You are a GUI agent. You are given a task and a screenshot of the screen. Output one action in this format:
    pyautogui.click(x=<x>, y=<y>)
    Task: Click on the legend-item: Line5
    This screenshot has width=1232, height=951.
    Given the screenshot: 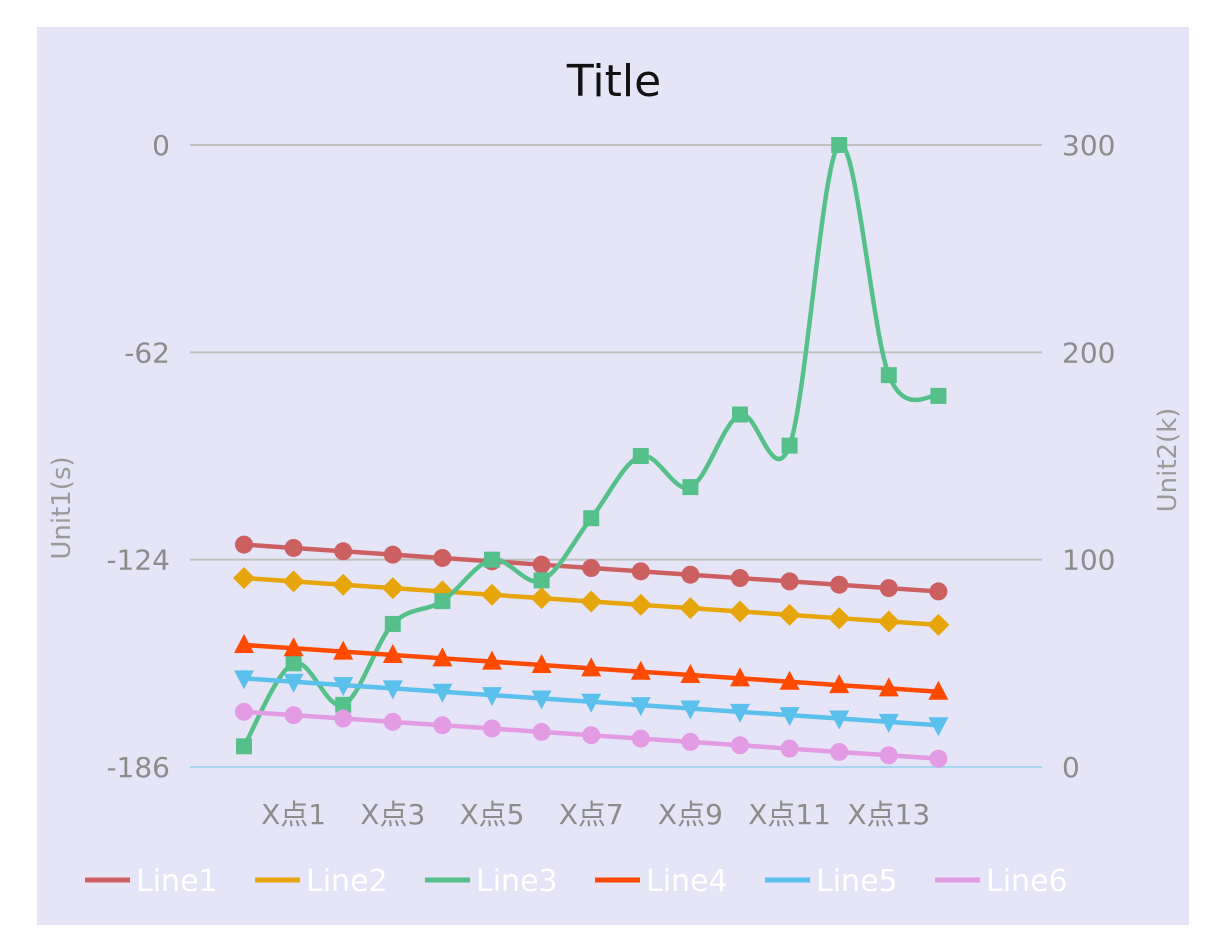 What is the action you would take?
    pyautogui.click(x=831, y=881)
    